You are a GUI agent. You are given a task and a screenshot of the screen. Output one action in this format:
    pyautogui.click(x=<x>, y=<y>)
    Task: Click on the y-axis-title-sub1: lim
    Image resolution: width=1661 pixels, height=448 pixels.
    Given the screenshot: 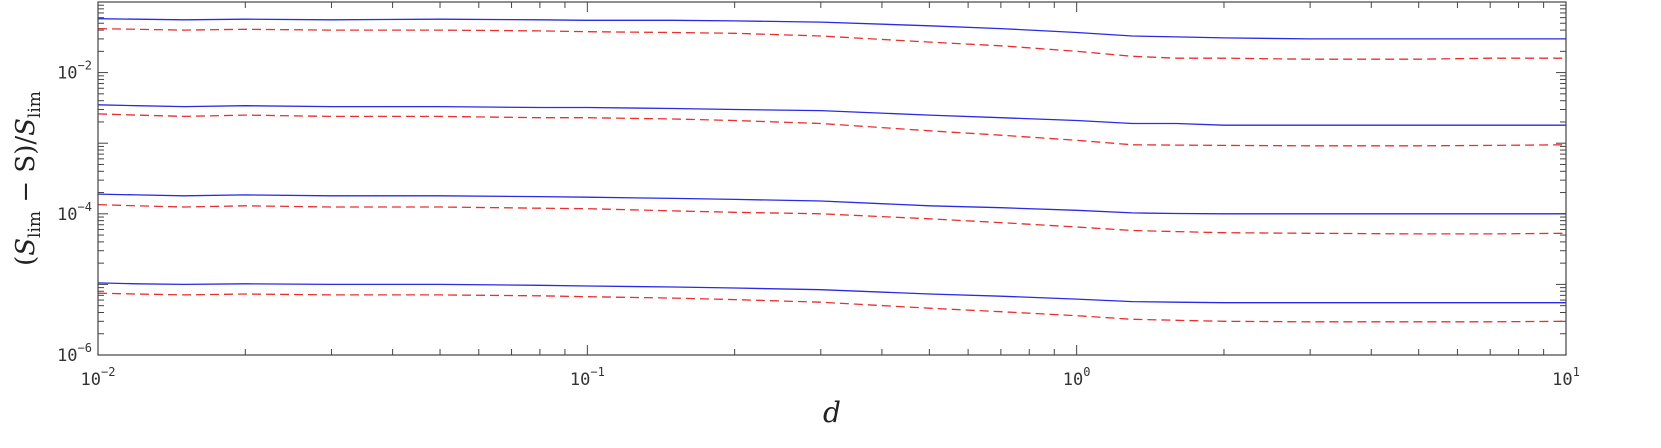 What is the action you would take?
    pyautogui.click(x=35, y=224)
    